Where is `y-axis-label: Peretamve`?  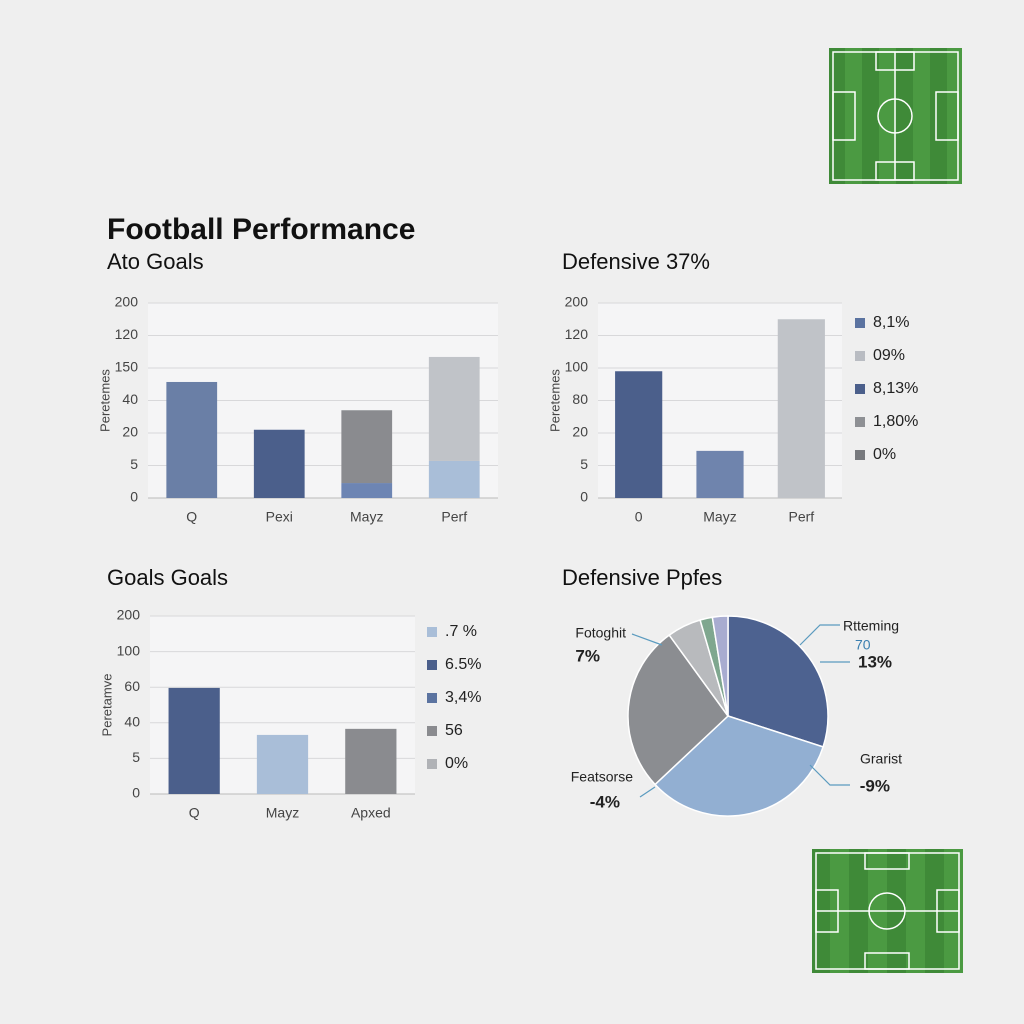
y-axis-label: Peretamve is located at coordinates (106, 705).